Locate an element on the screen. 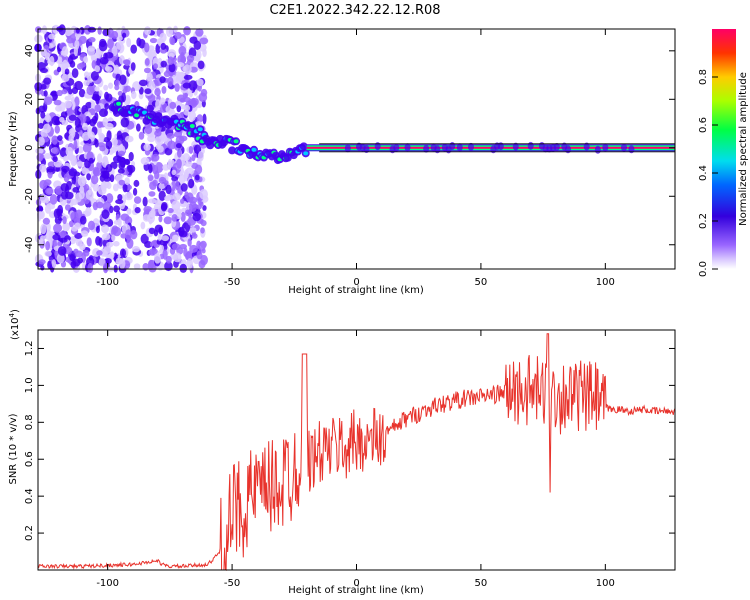  y-tick-label: 0.4 is located at coordinates (29, 496).